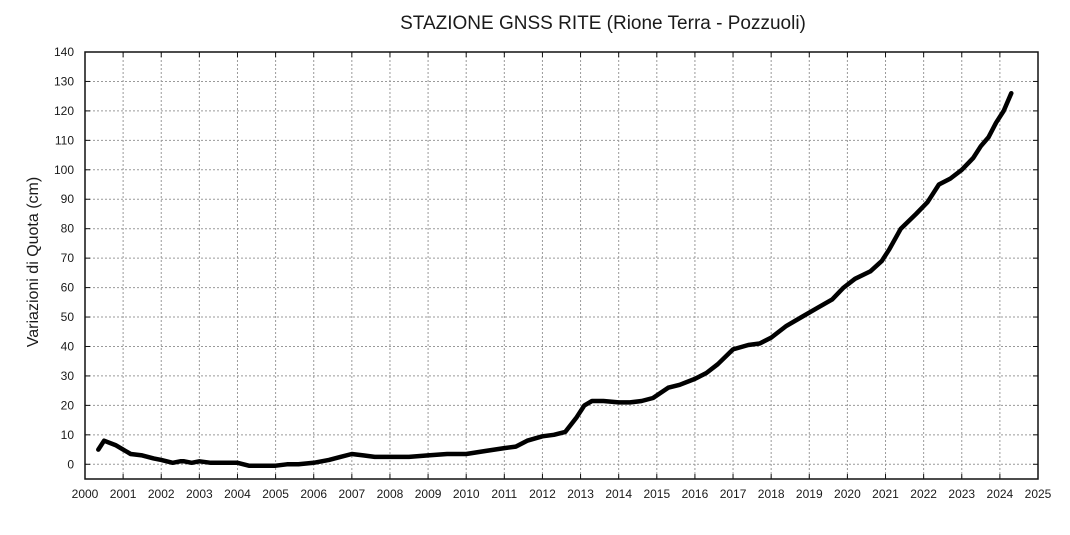 This screenshot has width=1070, height=535. Describe the element at coordinates (656, 494) in the screenshot. I see `x-tick-label: 2015` at that location.